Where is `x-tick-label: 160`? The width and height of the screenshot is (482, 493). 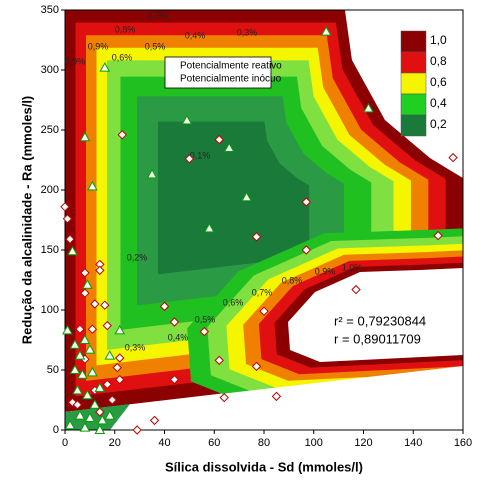 x-tick-label: 160 is located at coordinates (463, 443).